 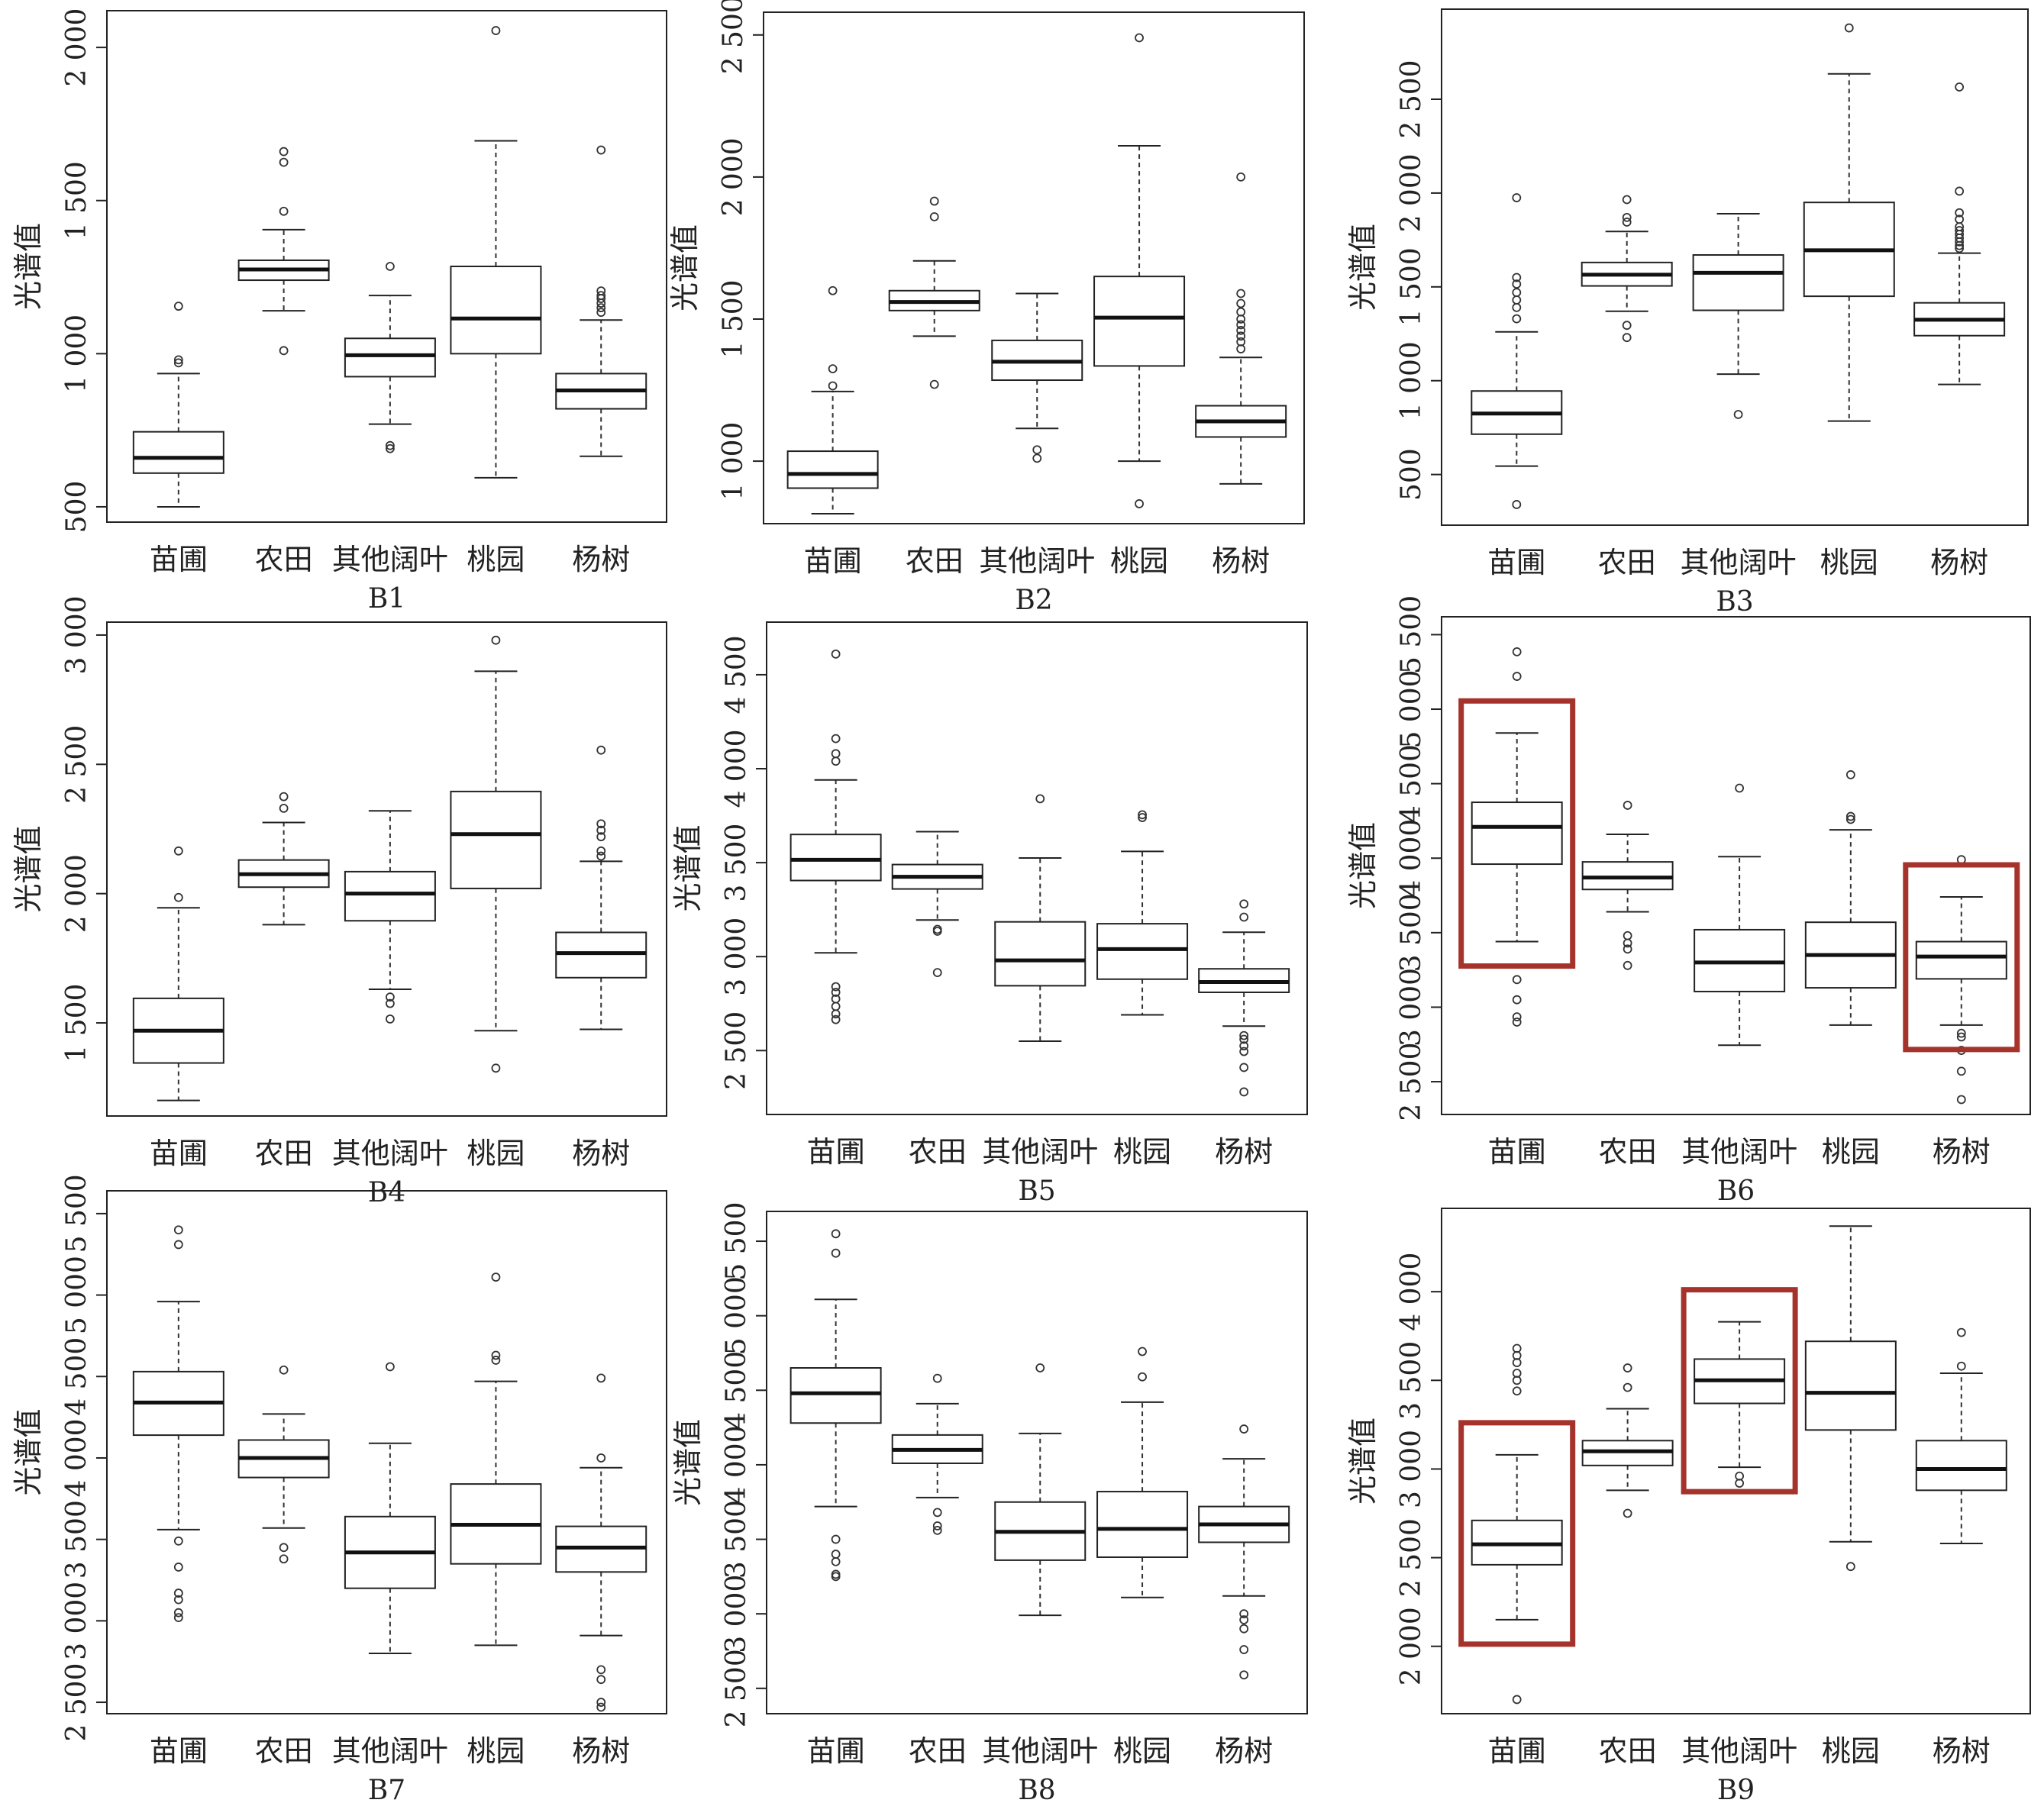 I want to click on panel-title: B7, so click(x=387, y=1789).